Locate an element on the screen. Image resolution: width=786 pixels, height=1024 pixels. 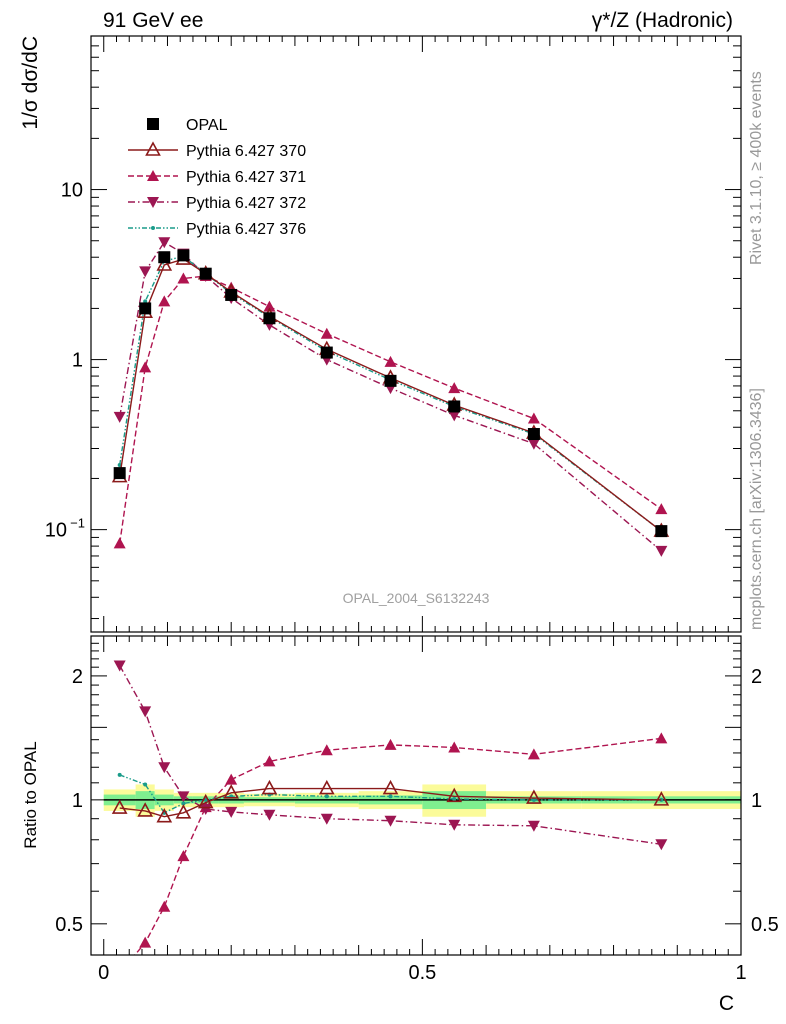
ratio-y-tick-label: 0.5 is located at coordinates (69, 925).